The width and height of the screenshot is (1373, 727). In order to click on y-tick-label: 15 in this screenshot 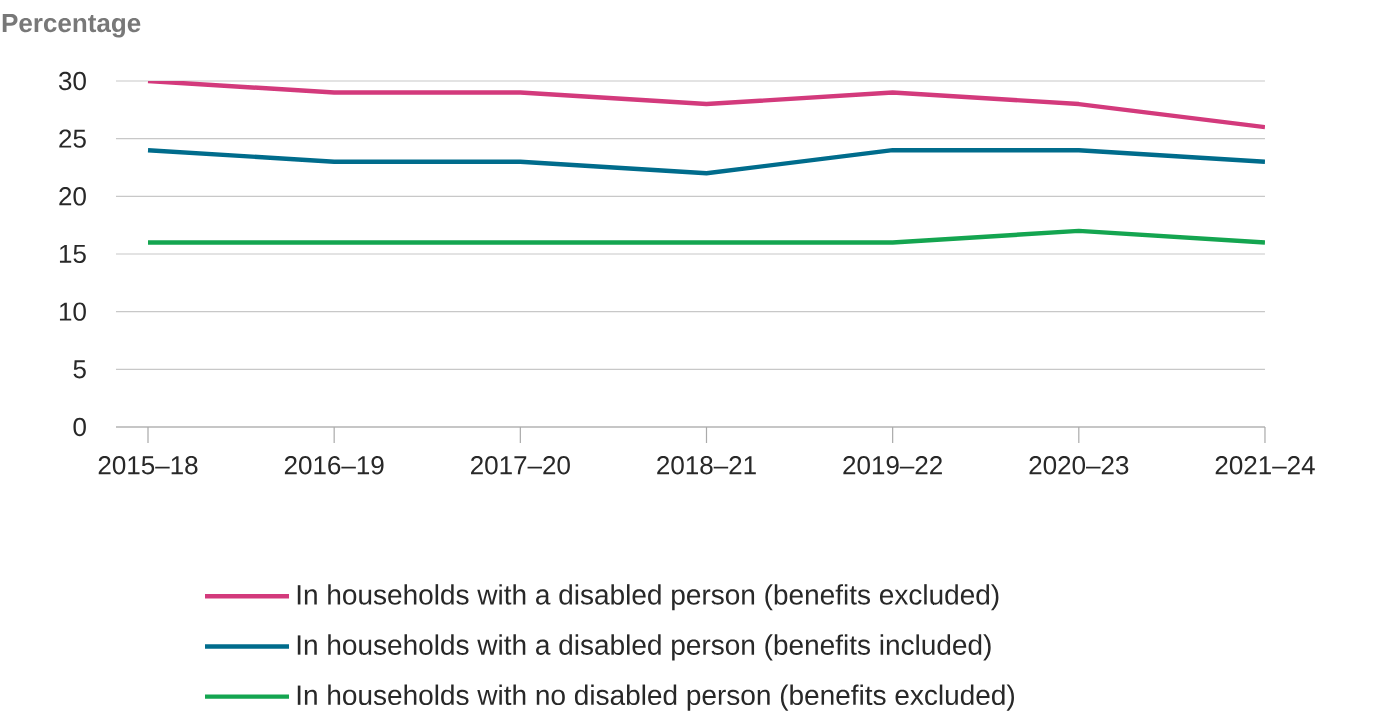, I will do `click(72, 254)`.